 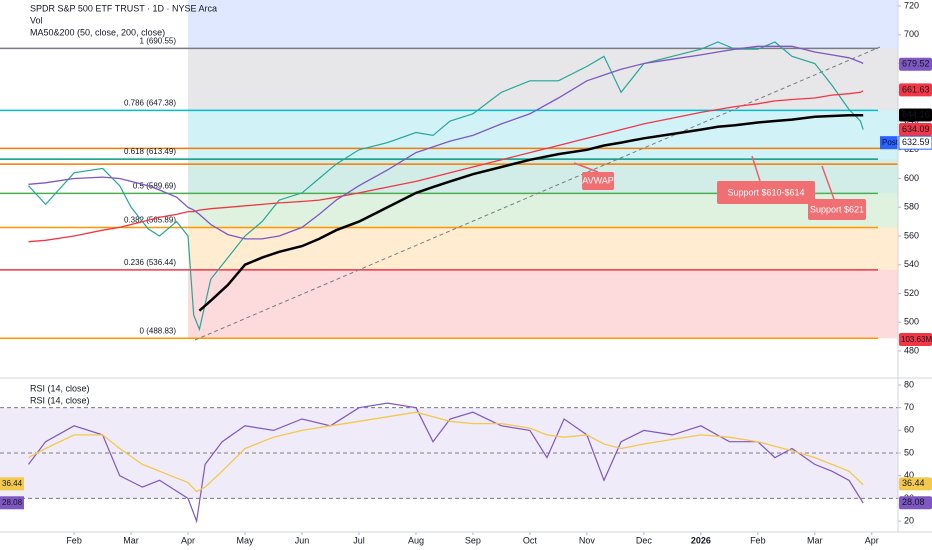 What do you see at coordinates (150, 103) in the screenshot?
I see `fib-label: 0.786 (647.38)` at bounding box center [150, 103].